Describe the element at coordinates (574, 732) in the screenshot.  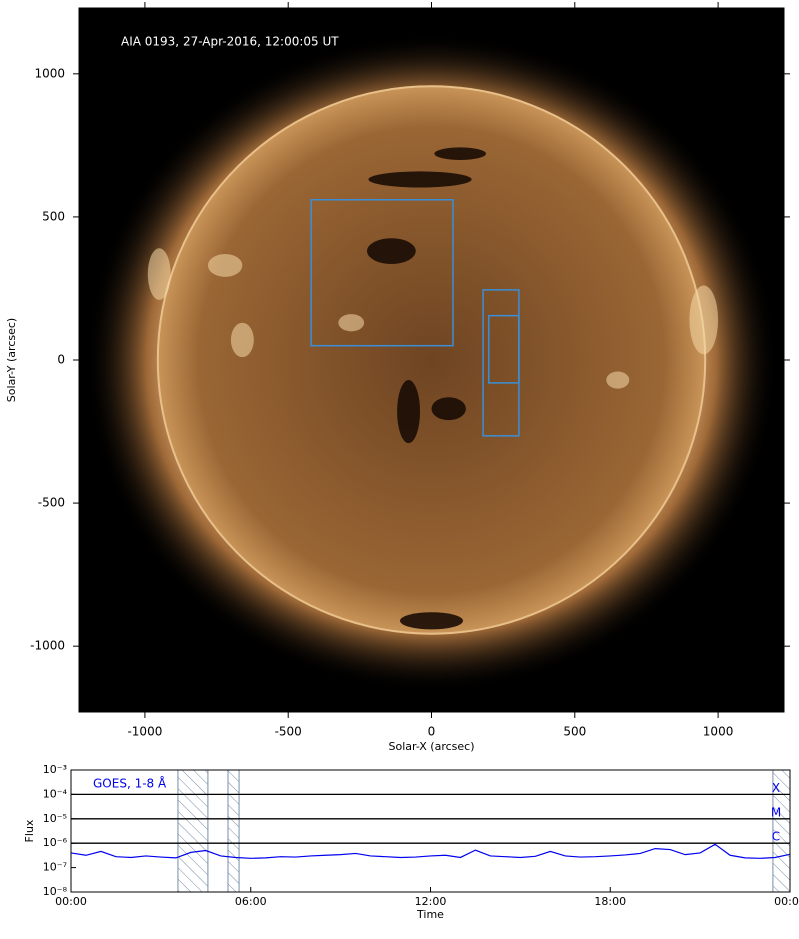
I see `x-tick-label: 500` at that location.